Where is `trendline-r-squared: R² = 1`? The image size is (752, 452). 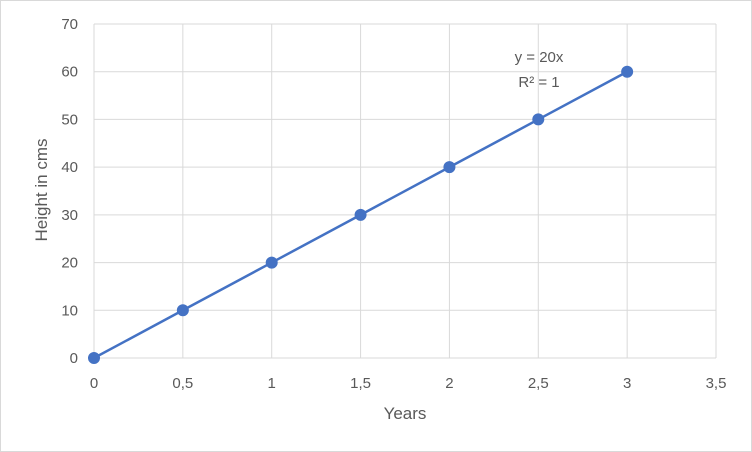 trendline-r-squared: R² = 1 is located at coordinates (538, 82).